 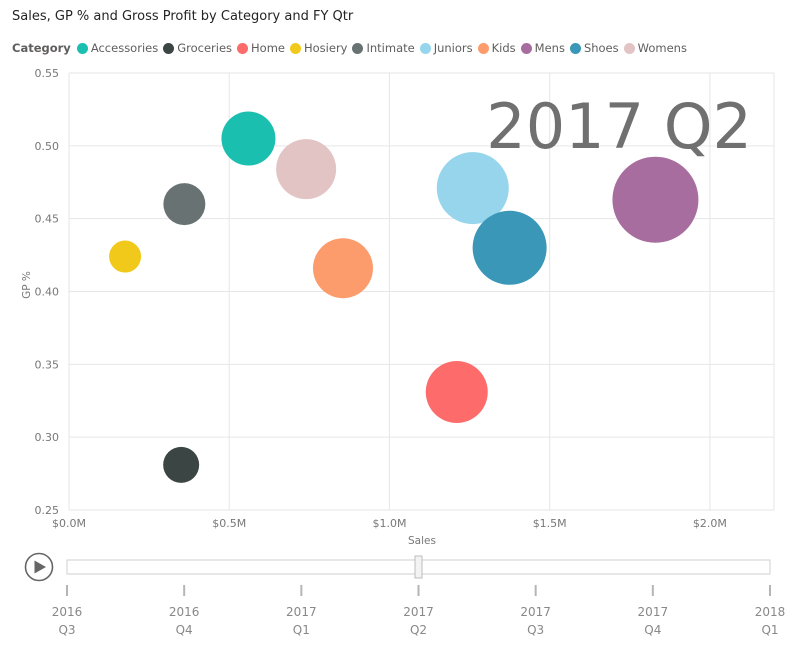 I want to click on legend-label: Juniors, so click(x=453, y=48).